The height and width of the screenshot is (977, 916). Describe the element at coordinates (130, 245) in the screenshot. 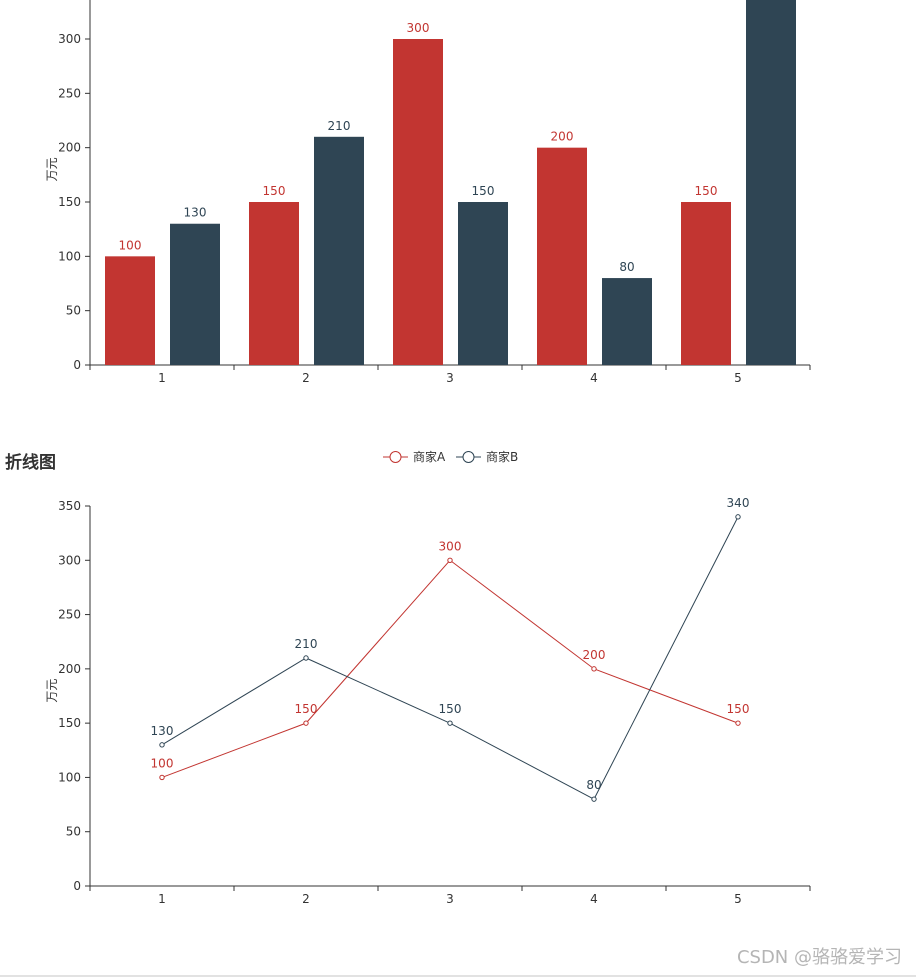

I see `bar-data-label: 100` at that location.